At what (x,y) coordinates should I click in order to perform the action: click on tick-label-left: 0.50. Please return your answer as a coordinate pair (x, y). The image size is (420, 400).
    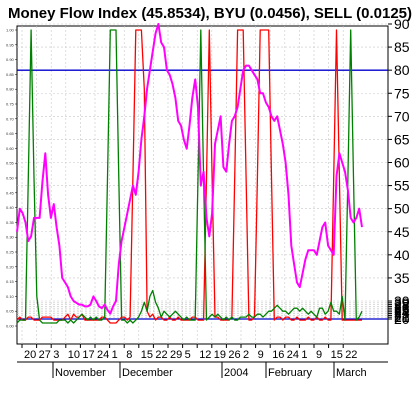
    Looking at the image, I should click on (10, 178).